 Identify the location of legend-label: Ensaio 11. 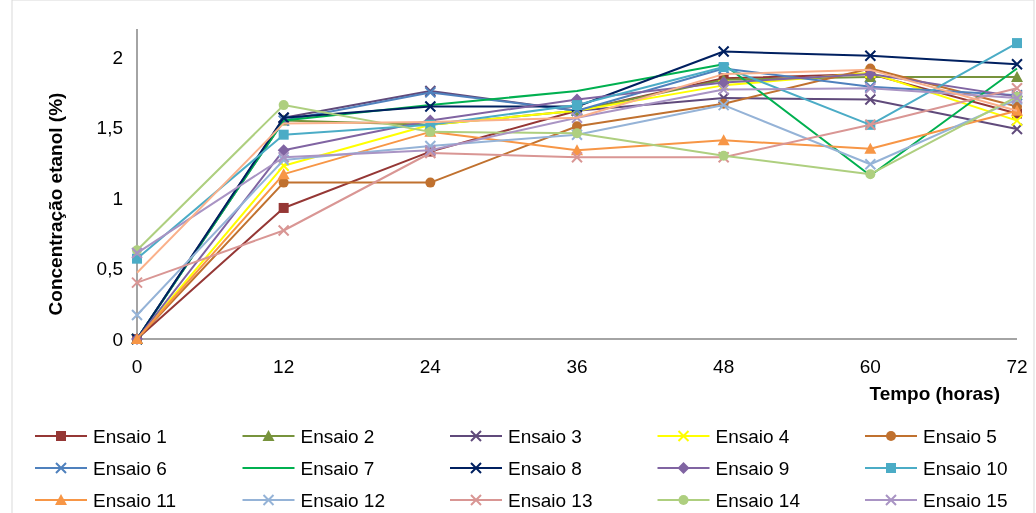
(135, 500).